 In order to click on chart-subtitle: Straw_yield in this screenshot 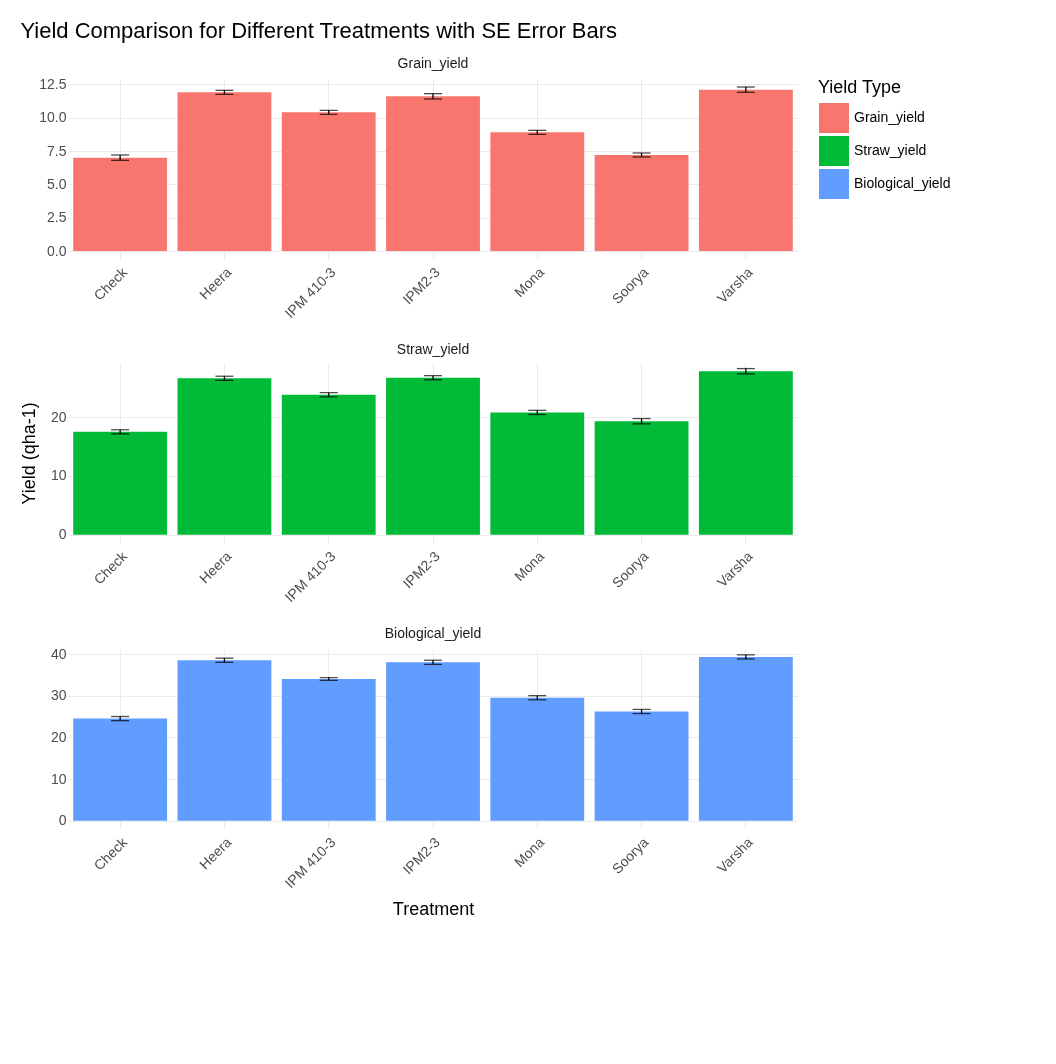, I will do `click(433, 349)`.